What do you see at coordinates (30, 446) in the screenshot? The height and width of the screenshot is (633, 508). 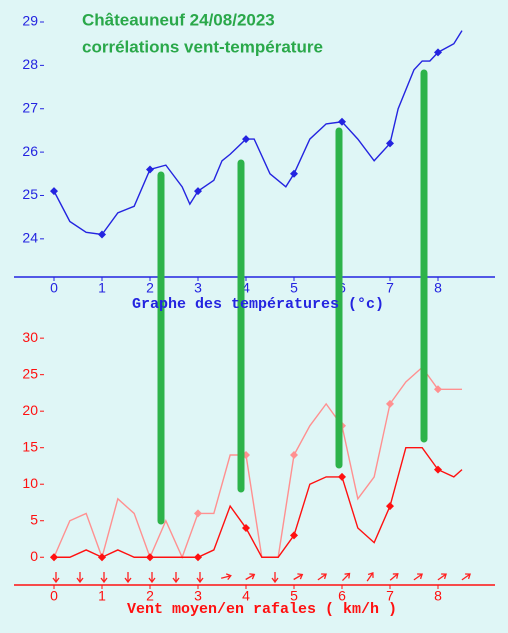 I see `y-tick-label: 15` at bounding box center [30, 446].